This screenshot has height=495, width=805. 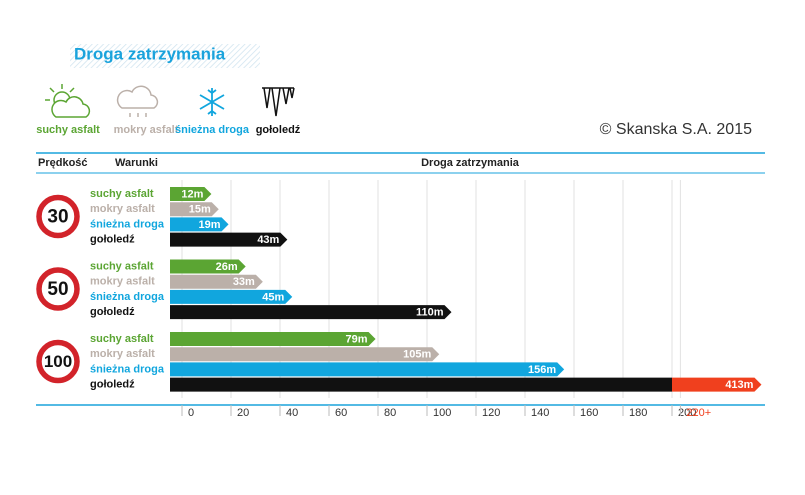 What do you see at coordinates (739, 385) in the screenshot?
I see `value-label: 413m` at bounding box center [739, 385].